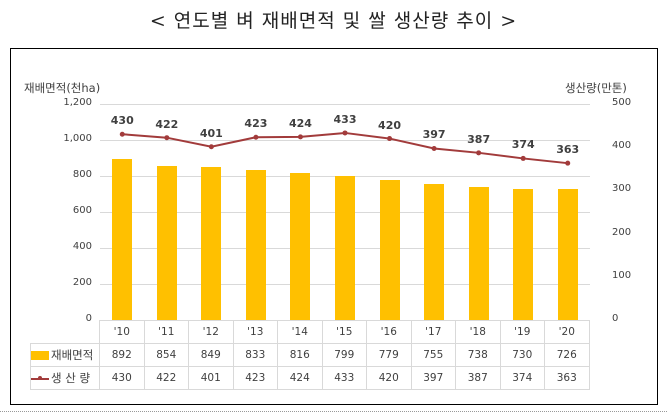 The height and width of the screenshot is (416, 667). What do you see at coordinates (567, 378) in the screenshot?
I see `table-cell: 363` at bounding box center [567, 378].